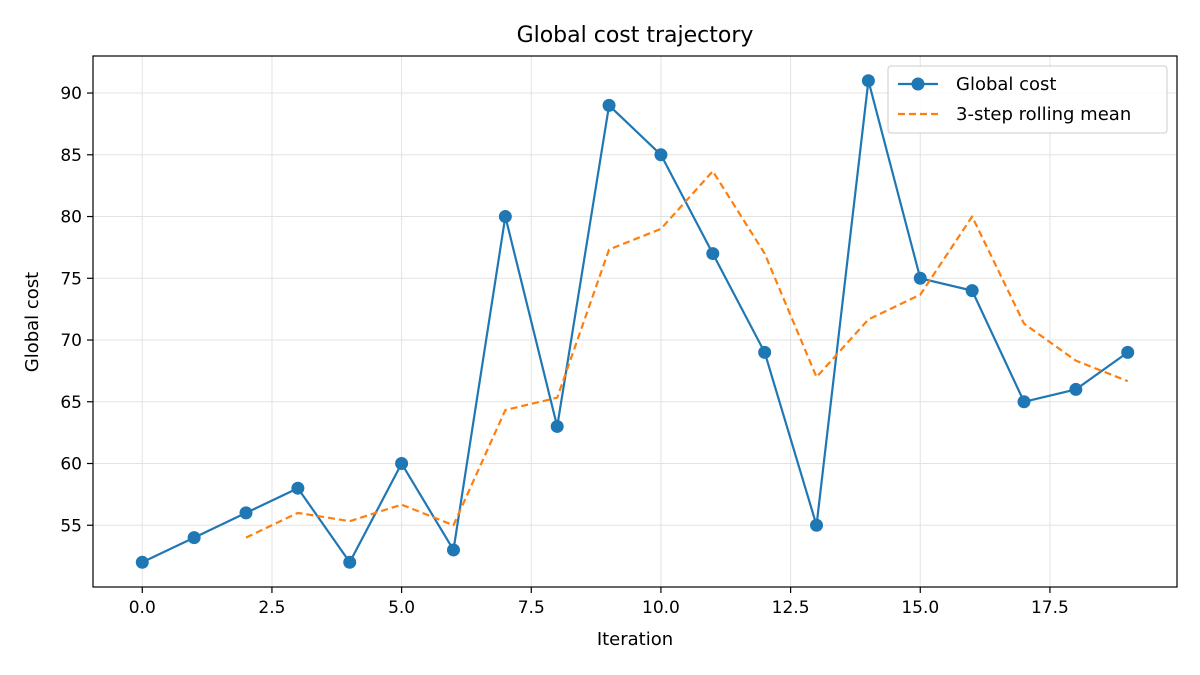  Describe the element at coordinates (531, 608) in the screenshot. I see `x-tick-label: 7.5` at that location.